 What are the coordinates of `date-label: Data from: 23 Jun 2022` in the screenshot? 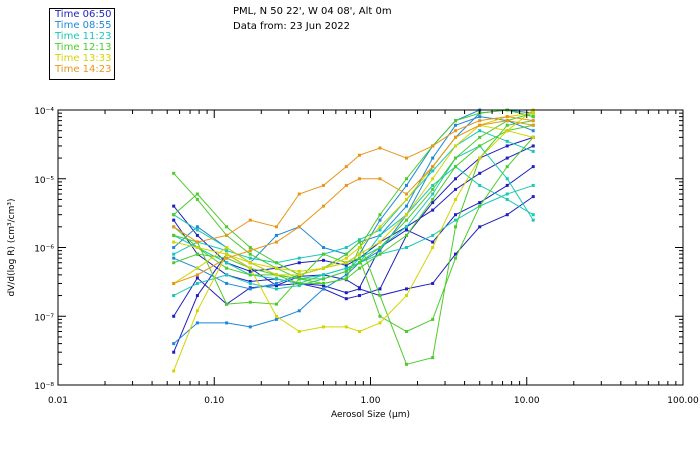 It's located at (292, 26).